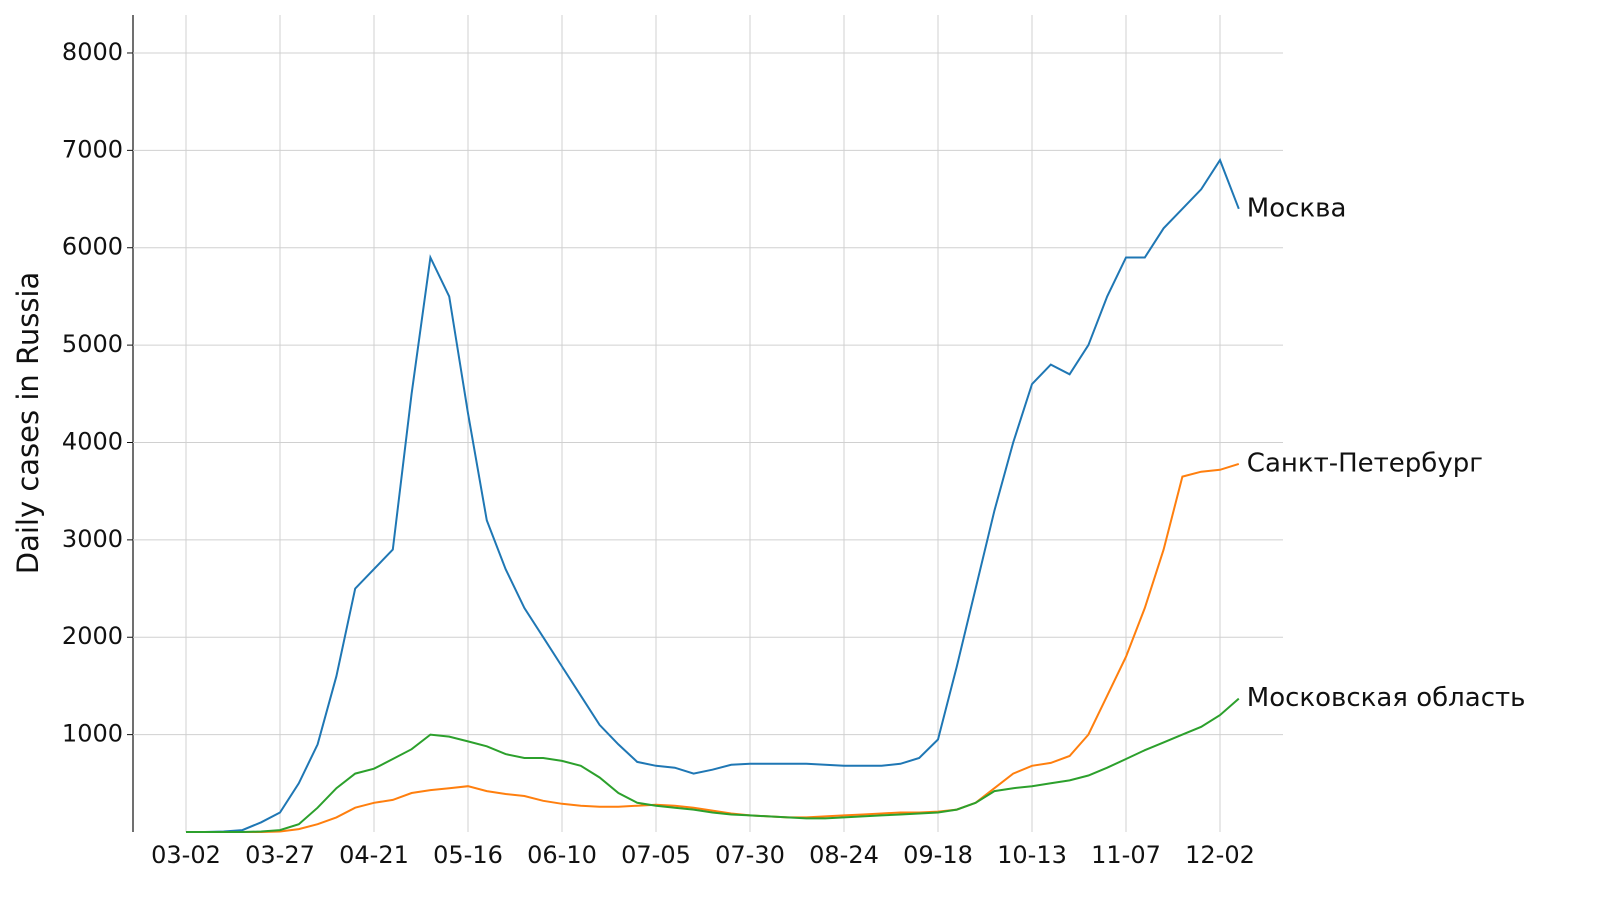  What do you see at coordinates (186, 855) in the screenshot?
I see `x-tick-label: 03-02` at bounding box center [186, 855].